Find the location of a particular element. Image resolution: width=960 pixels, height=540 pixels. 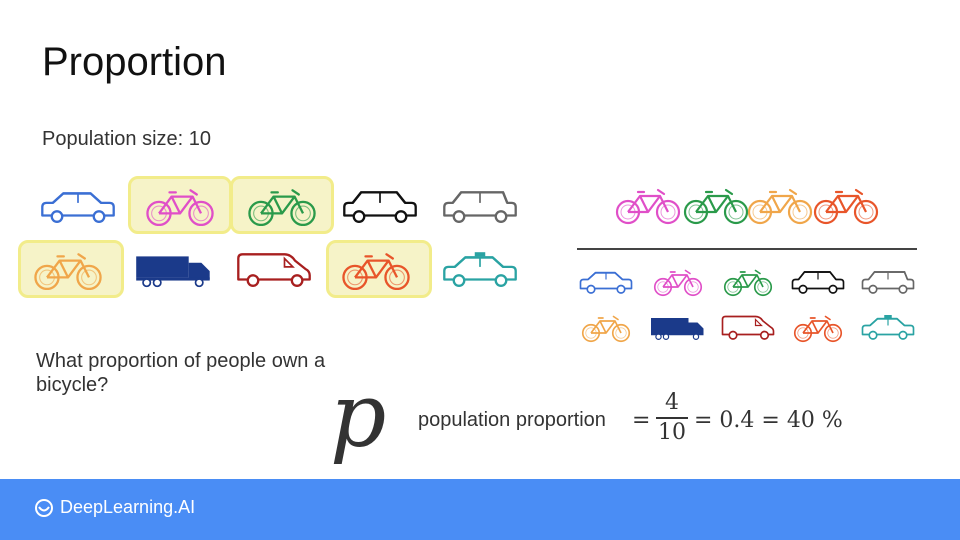

fraction-denominator: 10 is located at coordinates (672, 432).